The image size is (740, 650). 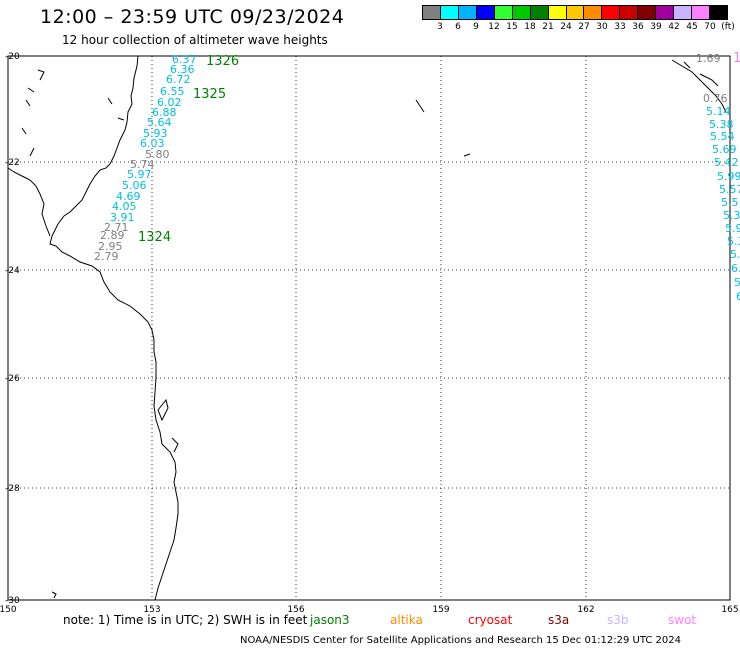 I want to click on wave-height-value: 2.89, so click(x=112, y=235).